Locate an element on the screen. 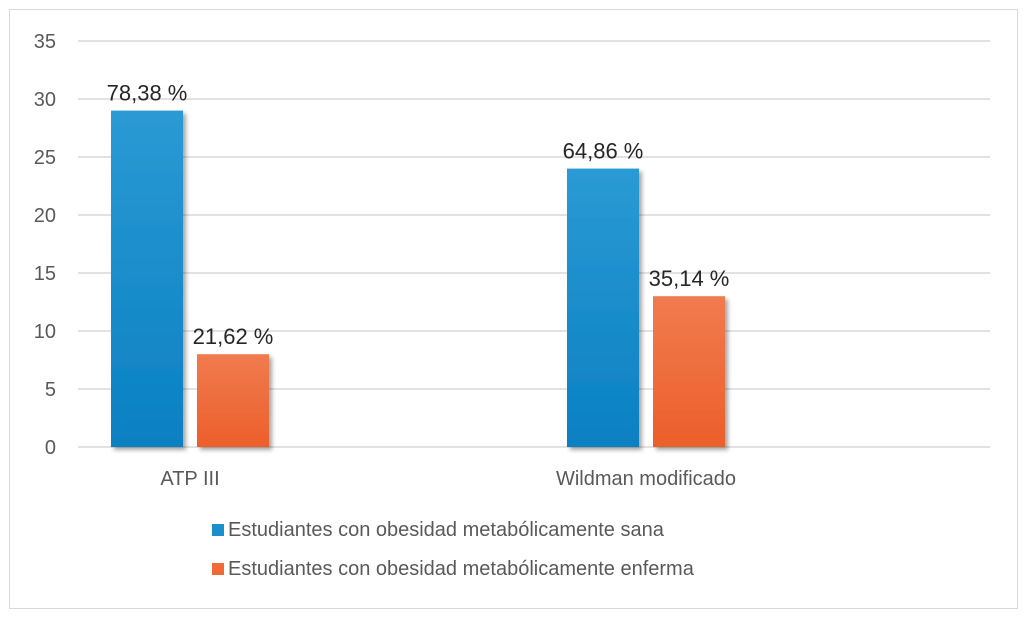  data-label: 35,14 % is located at coordinates (689, 278).